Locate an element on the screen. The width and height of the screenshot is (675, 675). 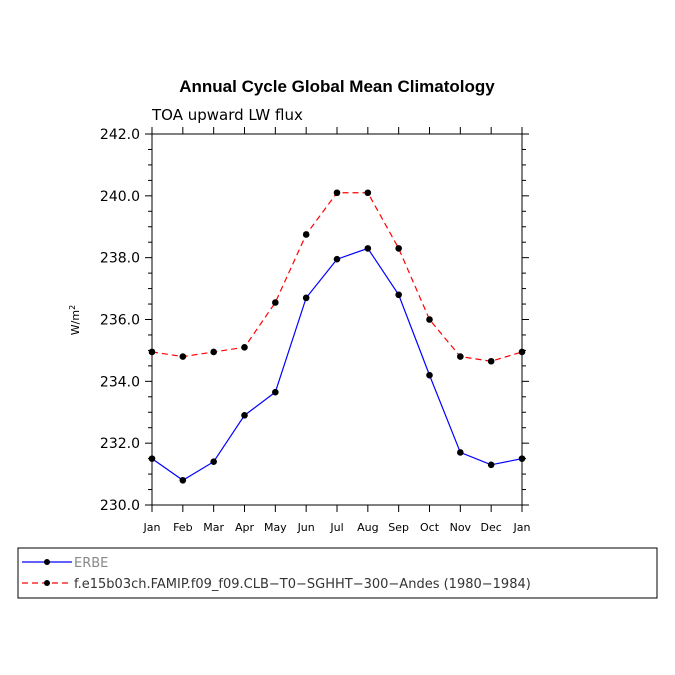
x-tick-label: Mar is located at coordinates (213, 527).